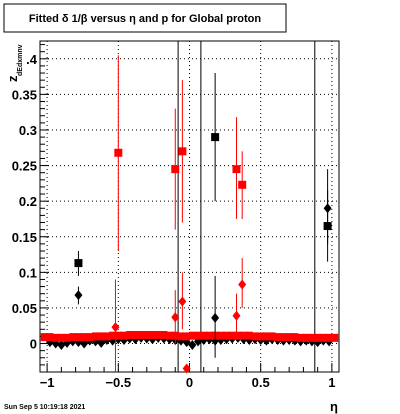 The image size is (400, 414). Describe the element at coordinates (47, 382) in the screenshot. I see `x-tick-label: −1` at that location.